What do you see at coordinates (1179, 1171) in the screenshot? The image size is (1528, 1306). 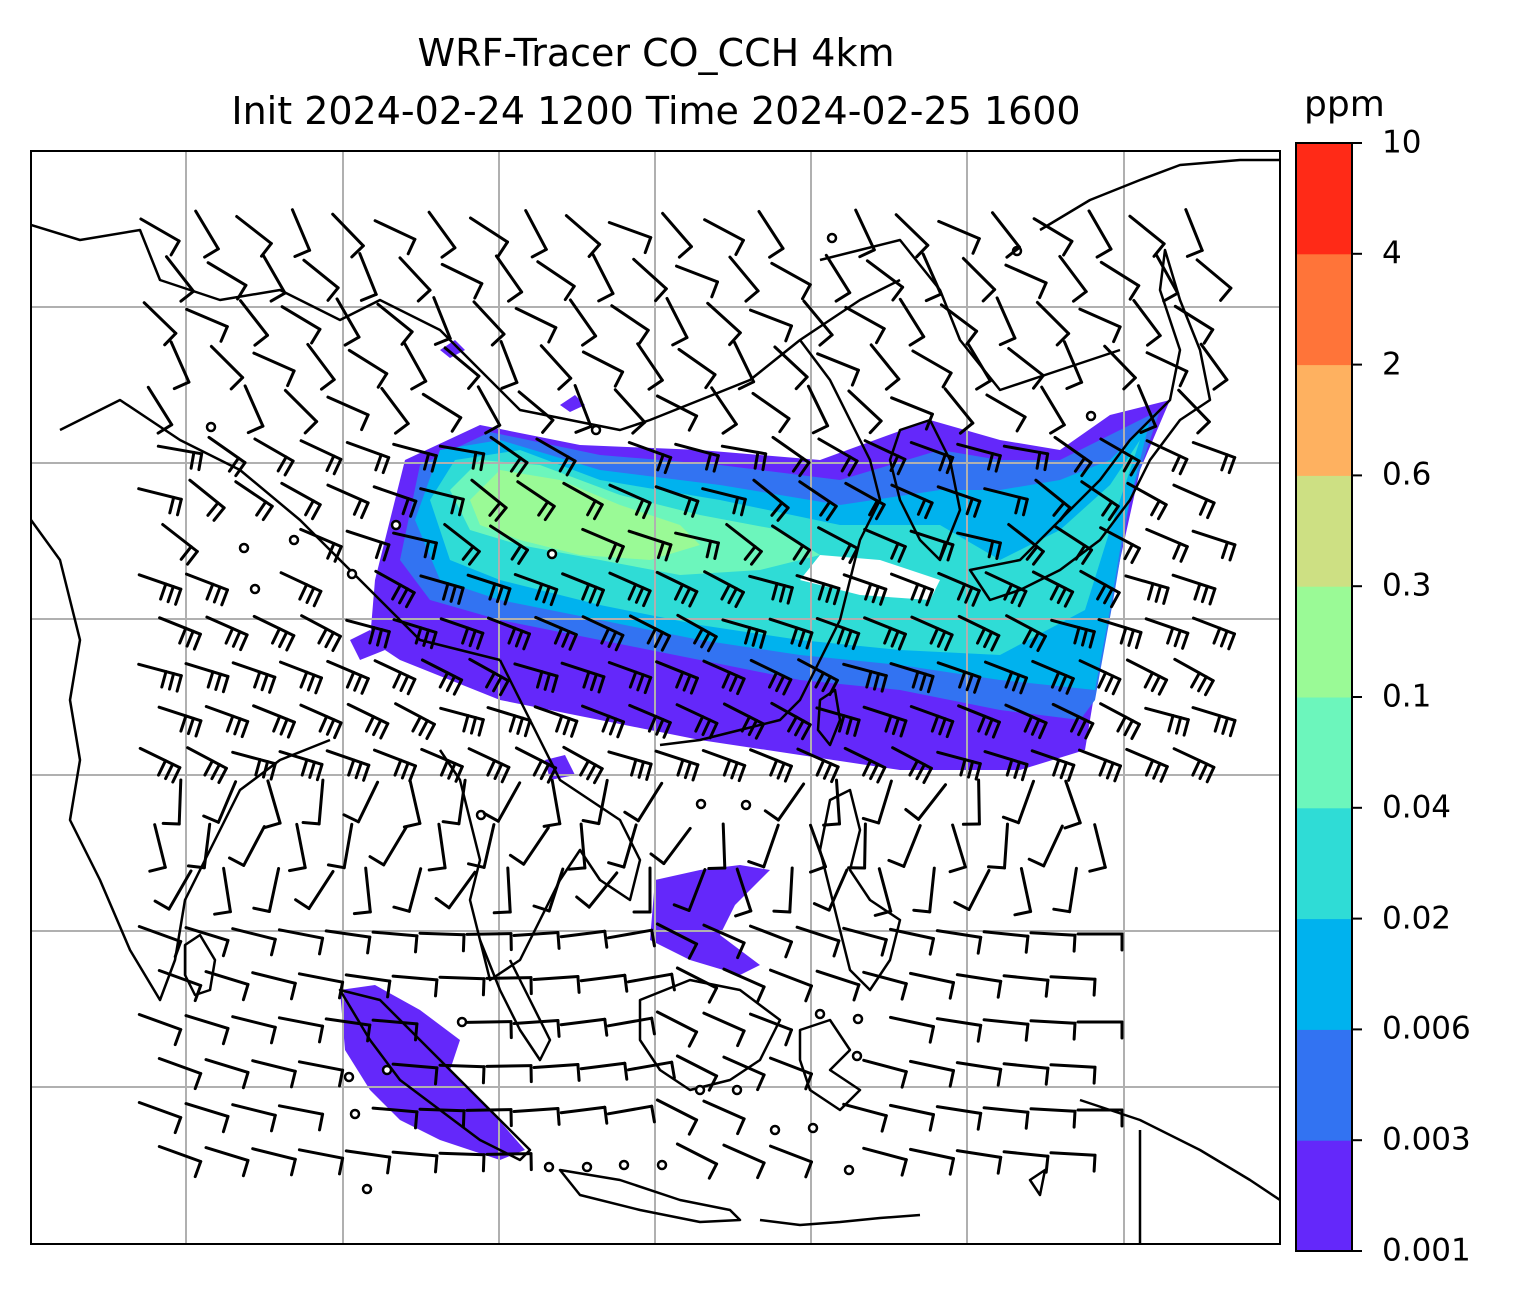 I see `new-guinea` at bounding box center [1179, 1171].